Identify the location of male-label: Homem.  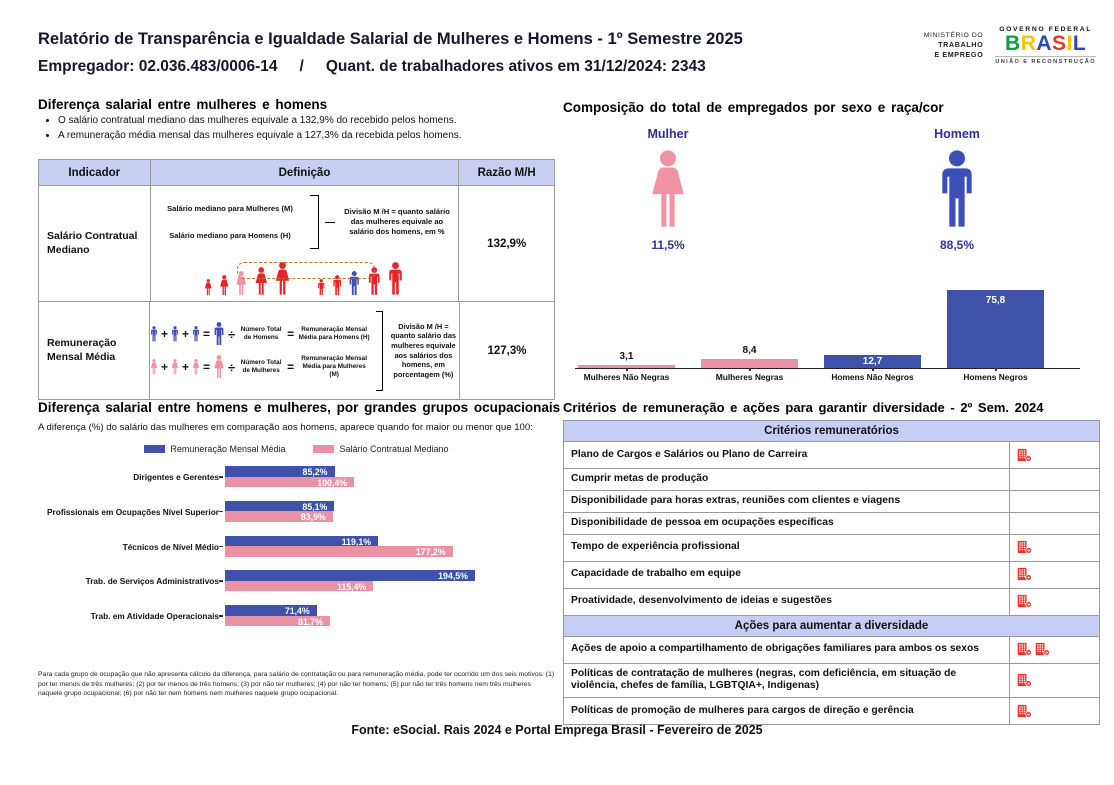
(957, 134).